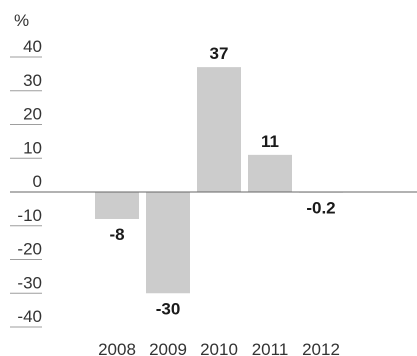  What do you see at coordinates (270, 348) in the screenshot?
I see `category-label-2011: 2011` at bounding box center [270, 348].